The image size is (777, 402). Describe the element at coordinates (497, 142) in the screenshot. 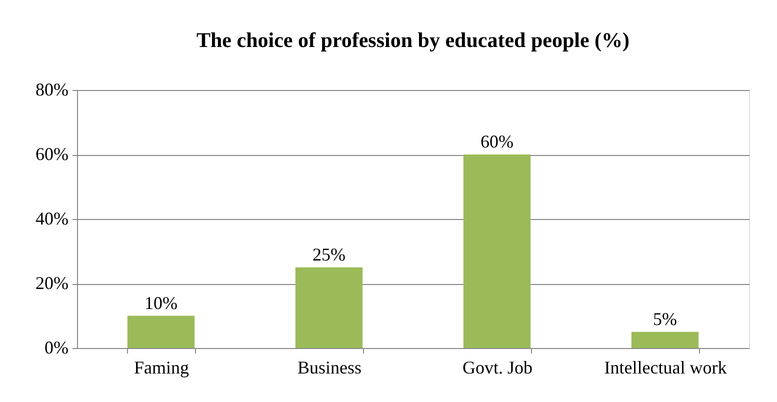

I see `data-label: 60%` at that location.